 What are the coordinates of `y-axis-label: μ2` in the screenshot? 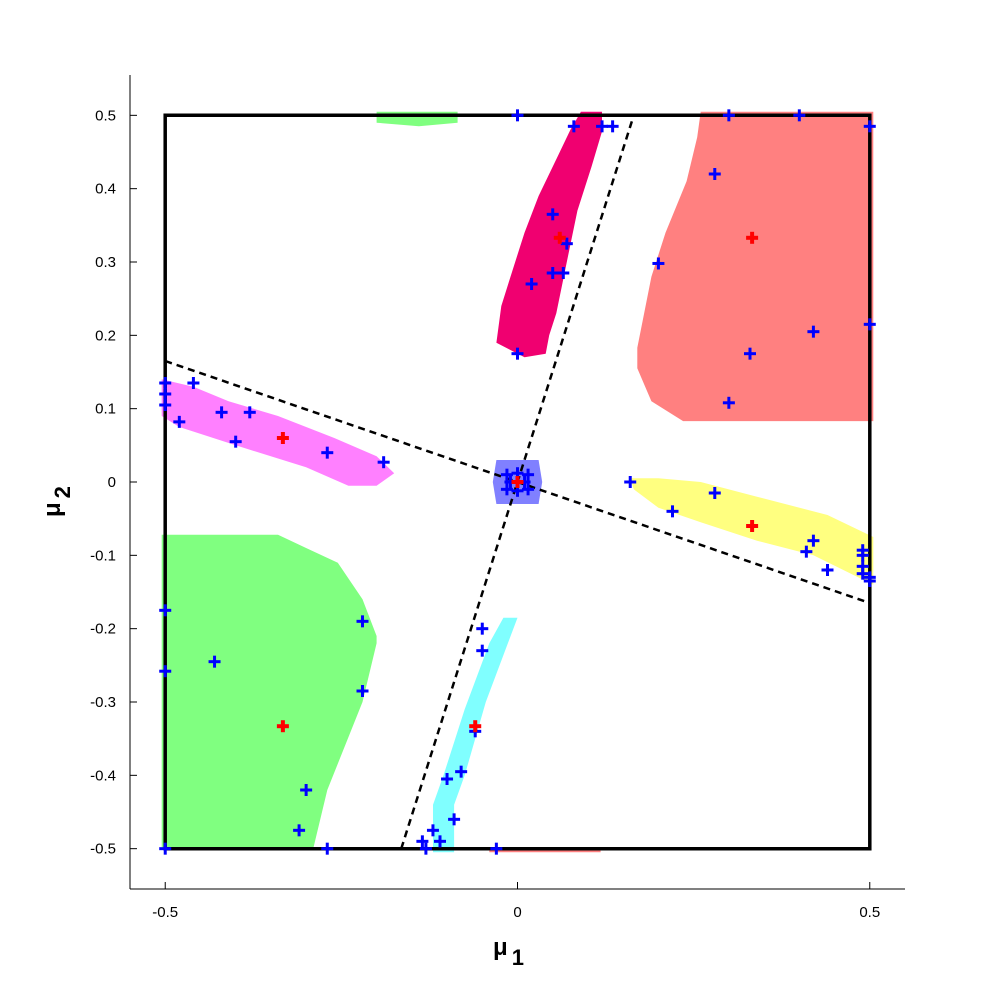 It's located at (57, 501).